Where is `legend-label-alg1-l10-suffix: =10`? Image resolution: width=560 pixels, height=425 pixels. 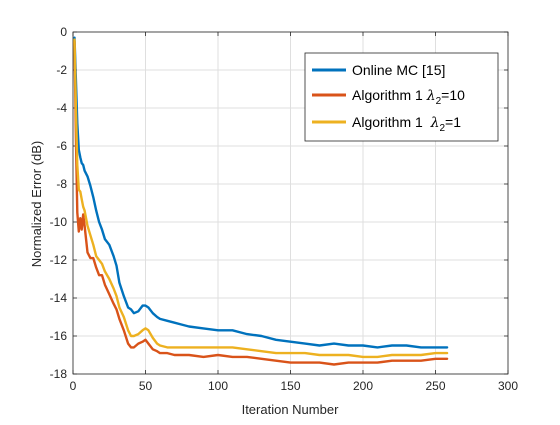
legend-label-alg1-l10-suffix: =10 is located at coordinates (453, 95).